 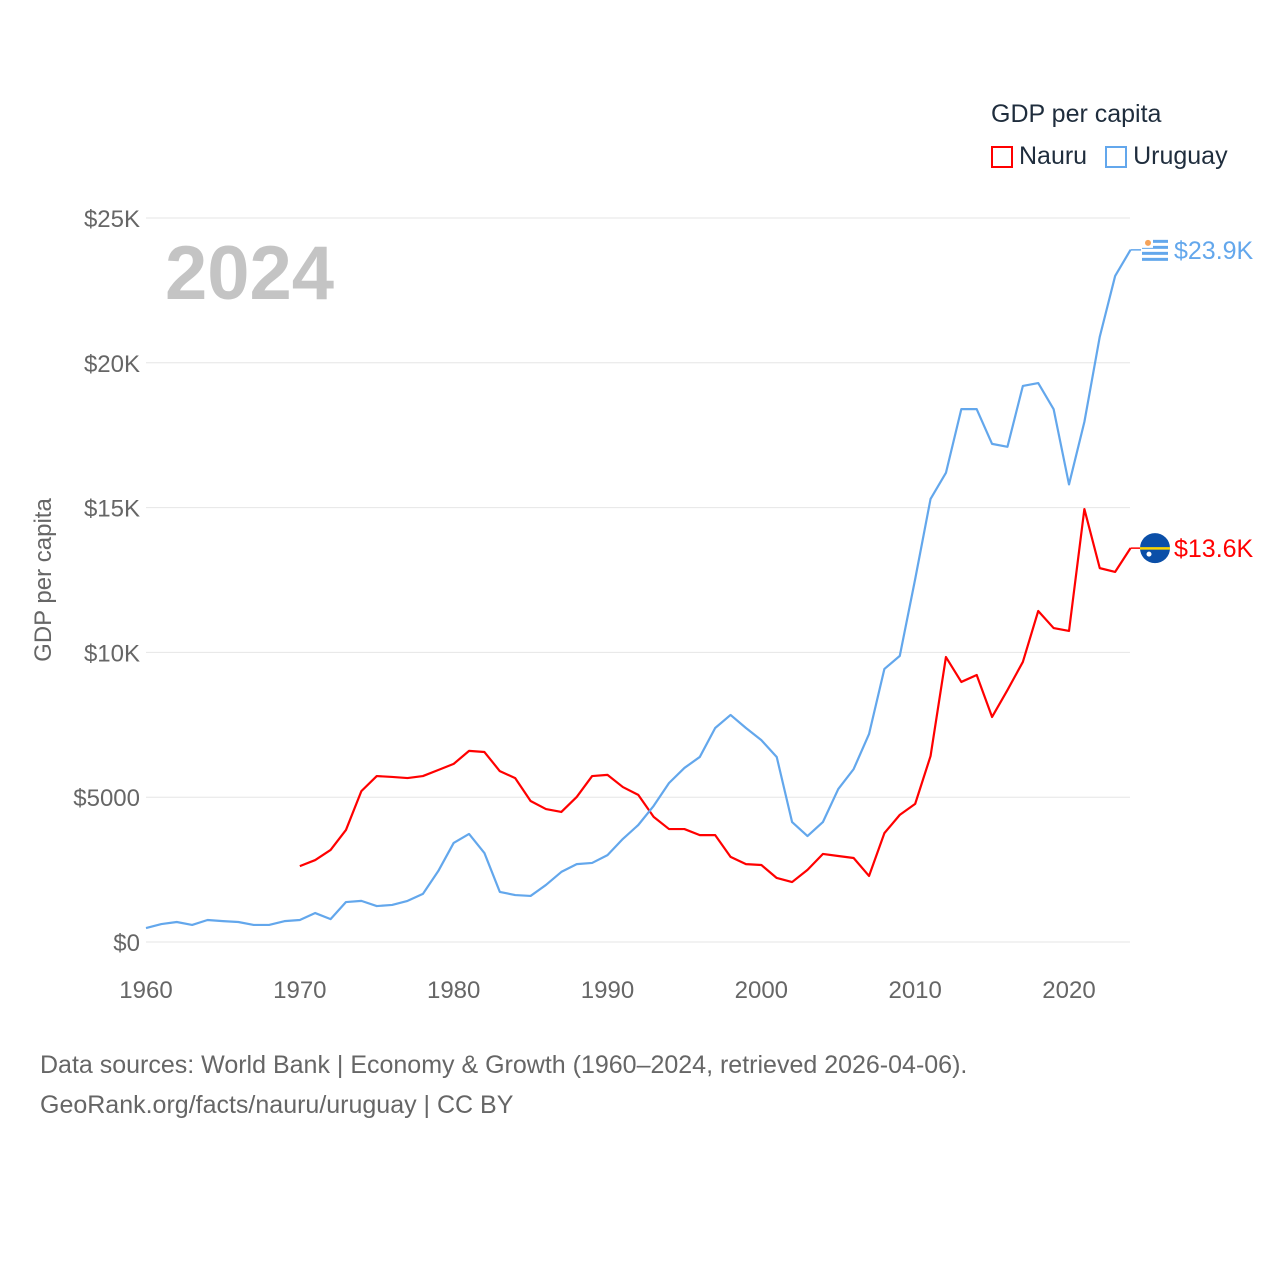 I want to click on y-tick-label: $10K, so click(x=112, y=653).